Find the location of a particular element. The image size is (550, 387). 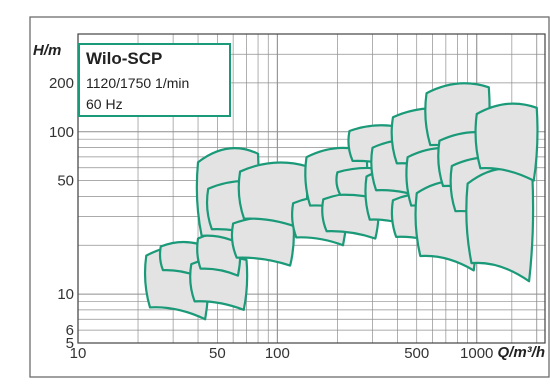

legend-title: Wilo-SCP is located at coordinates (124, 58).